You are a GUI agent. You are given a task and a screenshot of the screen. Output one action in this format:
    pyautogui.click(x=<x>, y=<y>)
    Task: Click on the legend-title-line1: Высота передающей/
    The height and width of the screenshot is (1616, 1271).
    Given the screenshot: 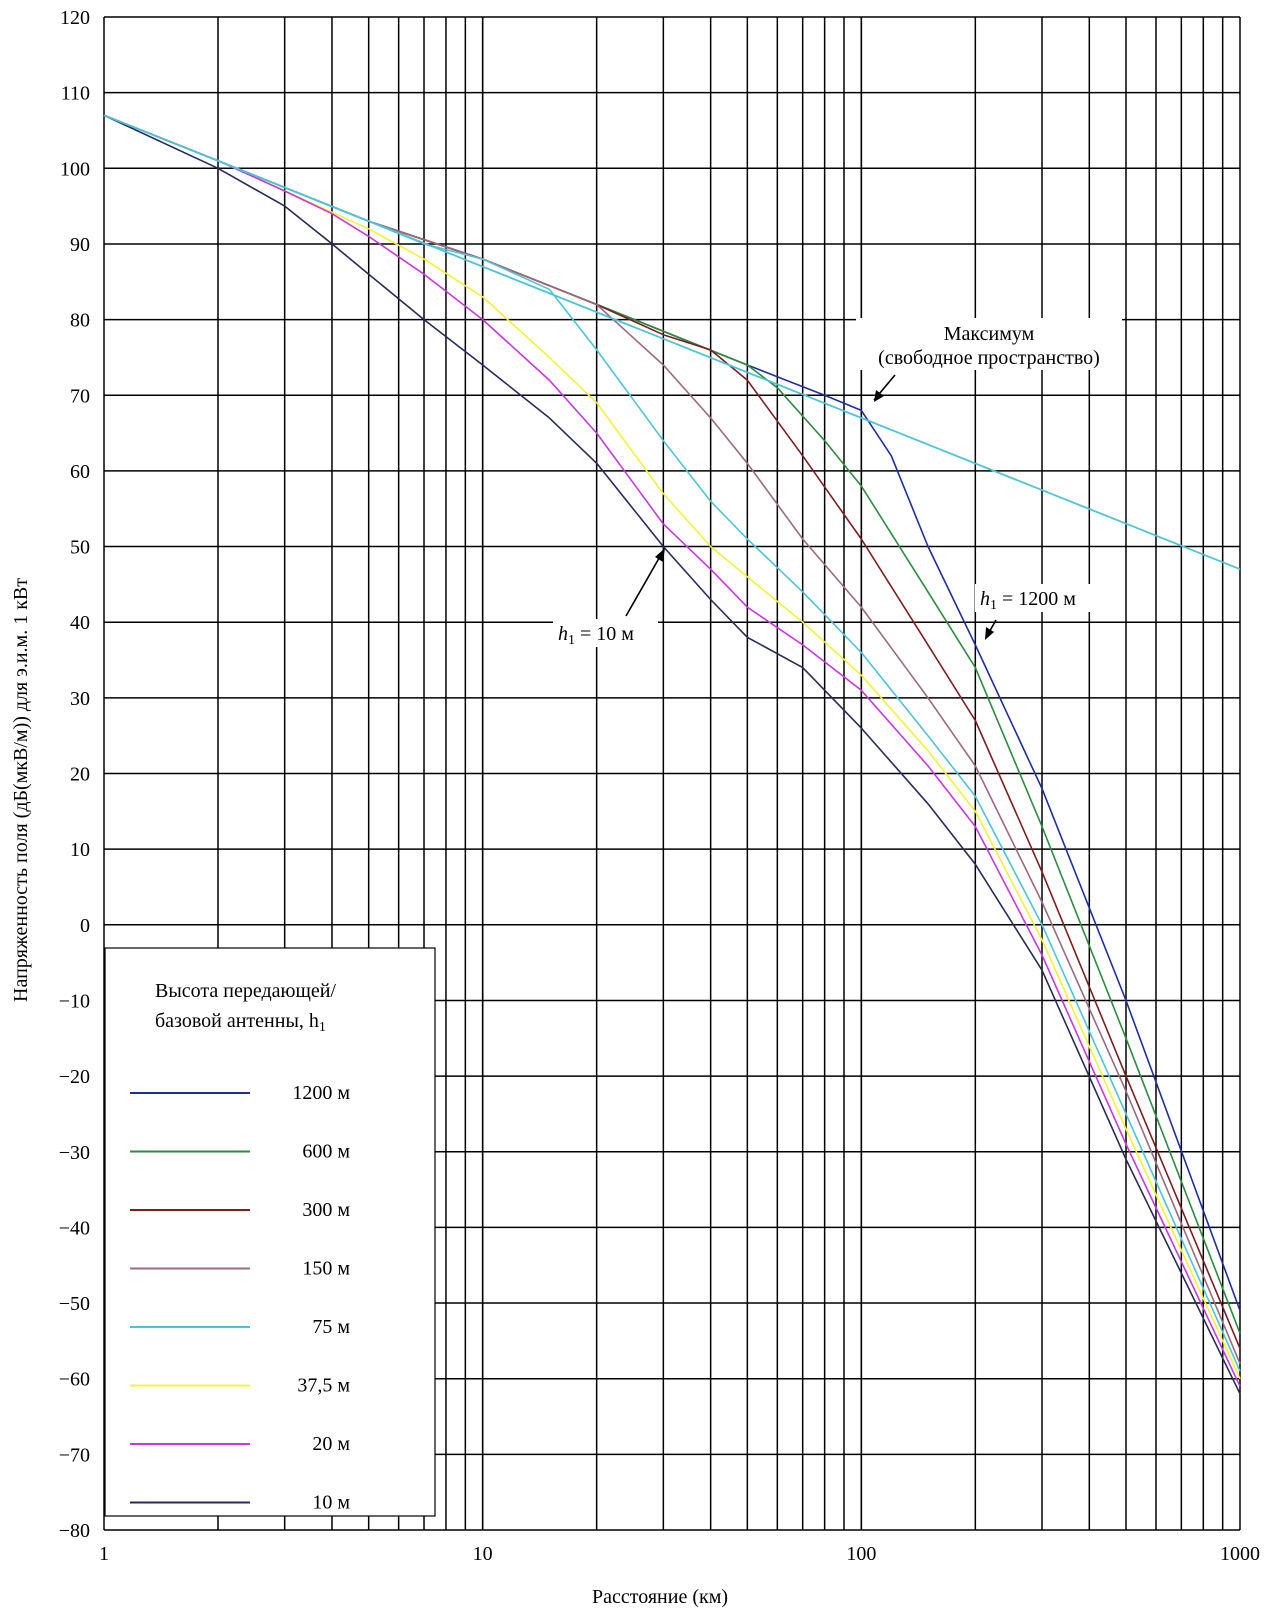 What is the action you would take?
    pyautogui.click(x=245, y=991)
    